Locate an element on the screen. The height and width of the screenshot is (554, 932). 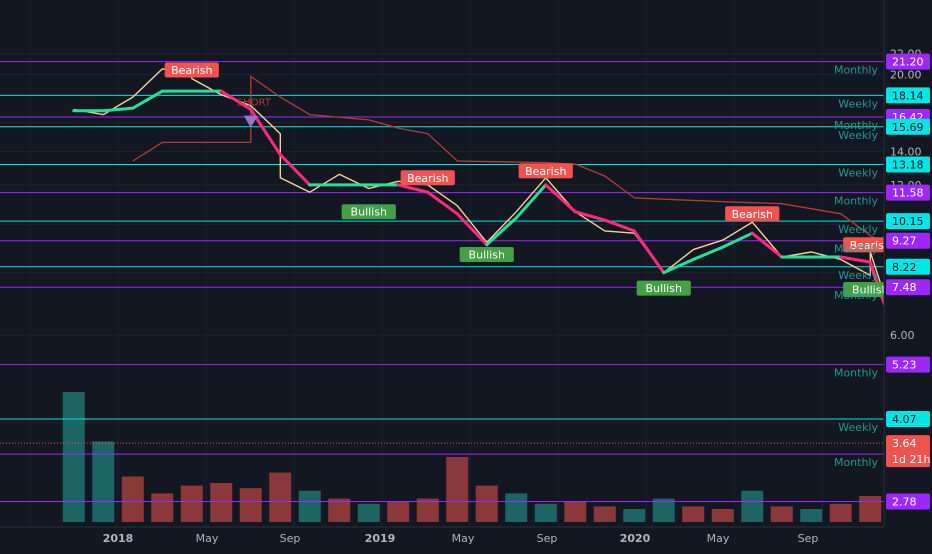
price-tick-label: 20.00 is located at coordinates (906, 74).